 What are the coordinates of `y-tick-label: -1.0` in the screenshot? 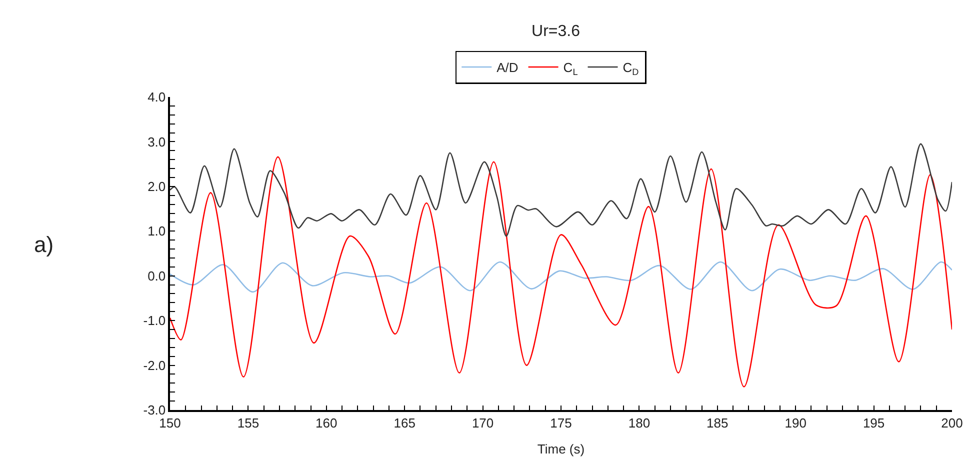 It's located at (154, 320).